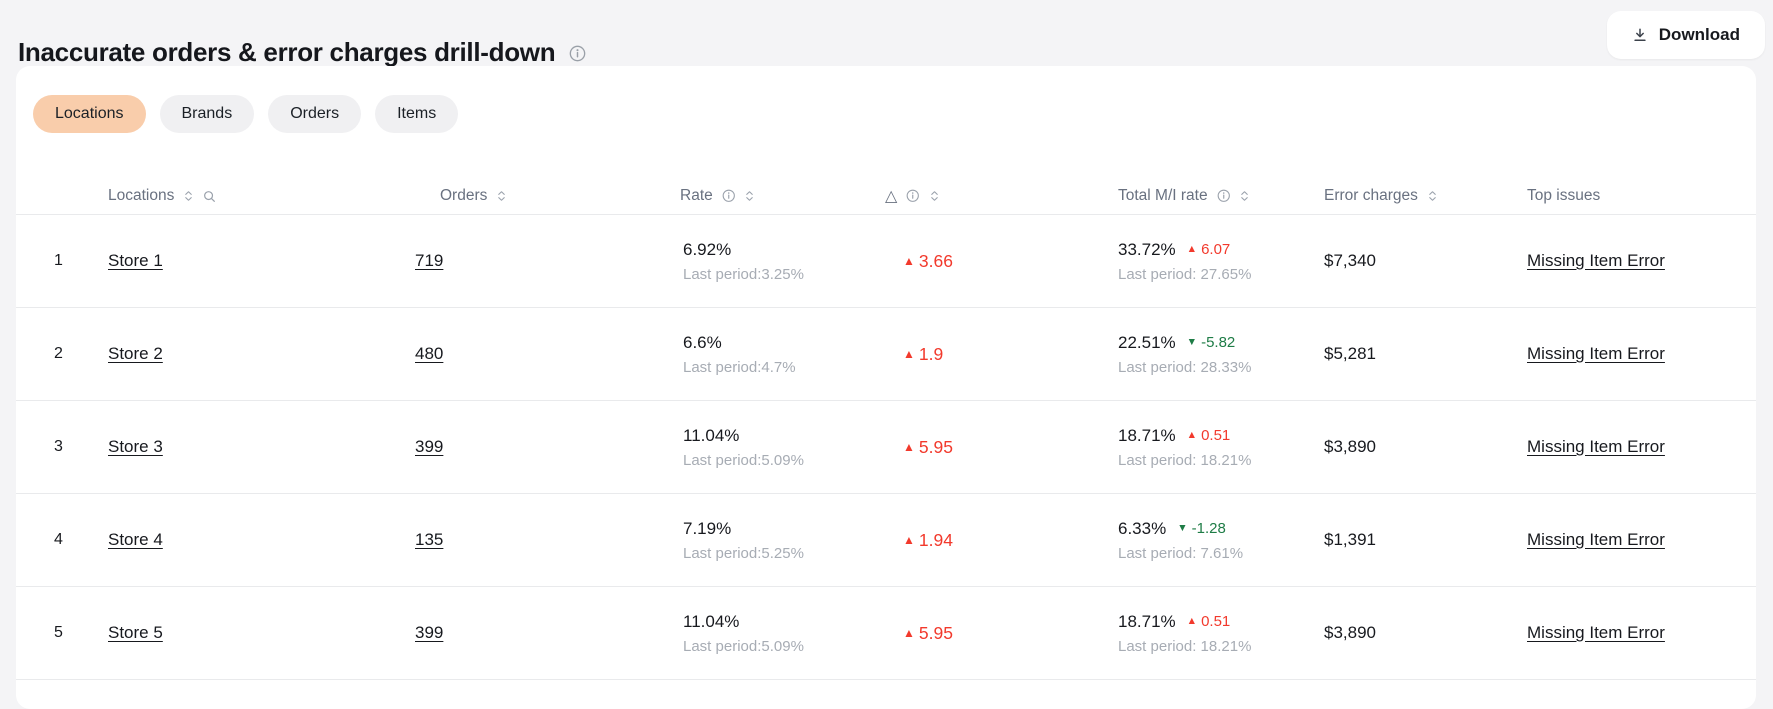  Describe the element at coordinates (547, 540) in the screenshot. I see `orders-cell: 135` at that location.